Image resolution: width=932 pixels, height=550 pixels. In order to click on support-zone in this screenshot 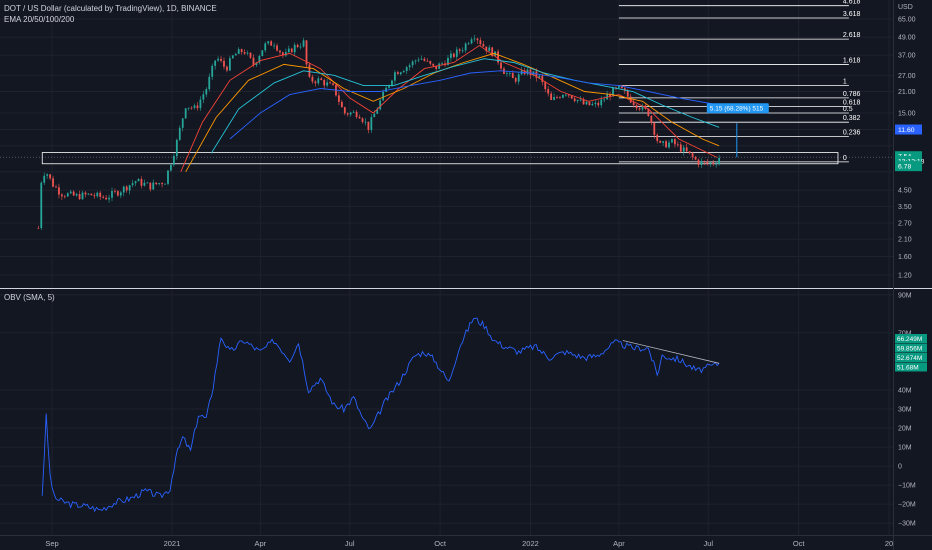, I will do `click(440, 158)`.